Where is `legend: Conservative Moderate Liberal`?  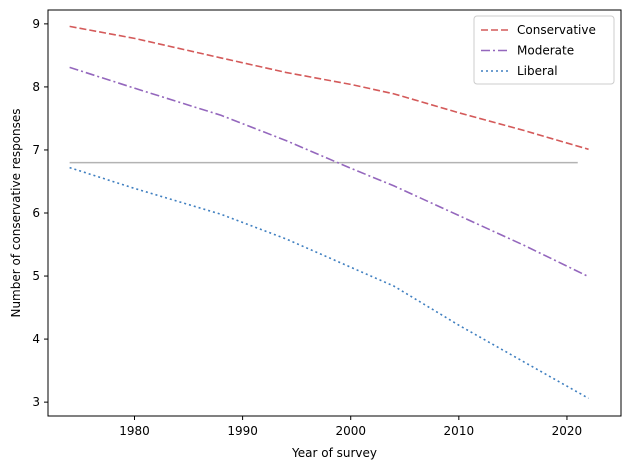
legend: Conservative Moderate Liberal is located at coordinates (544, 50).